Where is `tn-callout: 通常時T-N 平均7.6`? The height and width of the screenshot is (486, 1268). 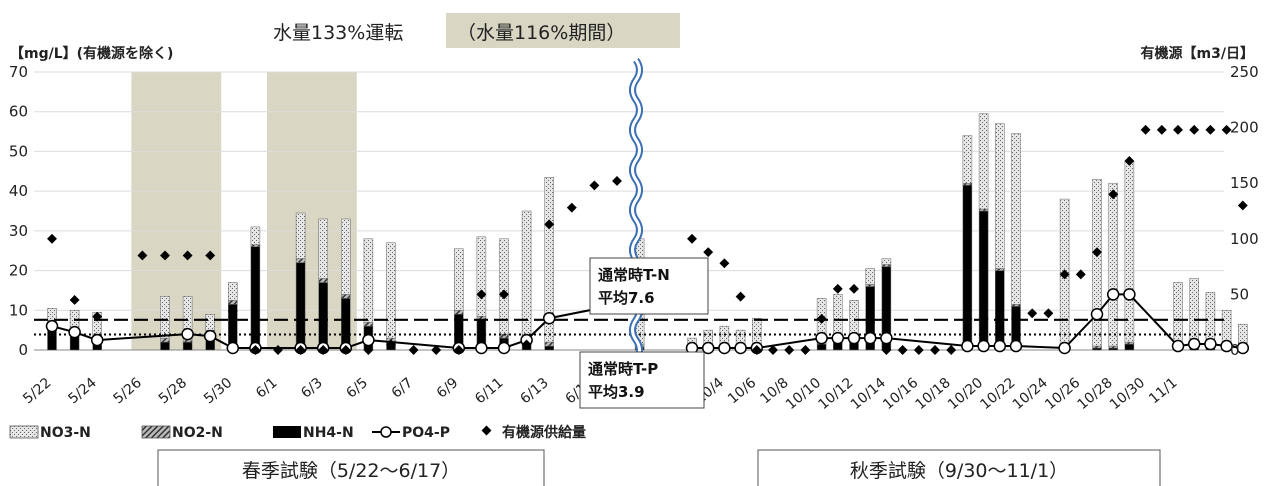 tn-callout: 通常時T-N 平均7.6 is located at coordinates (649, 286).